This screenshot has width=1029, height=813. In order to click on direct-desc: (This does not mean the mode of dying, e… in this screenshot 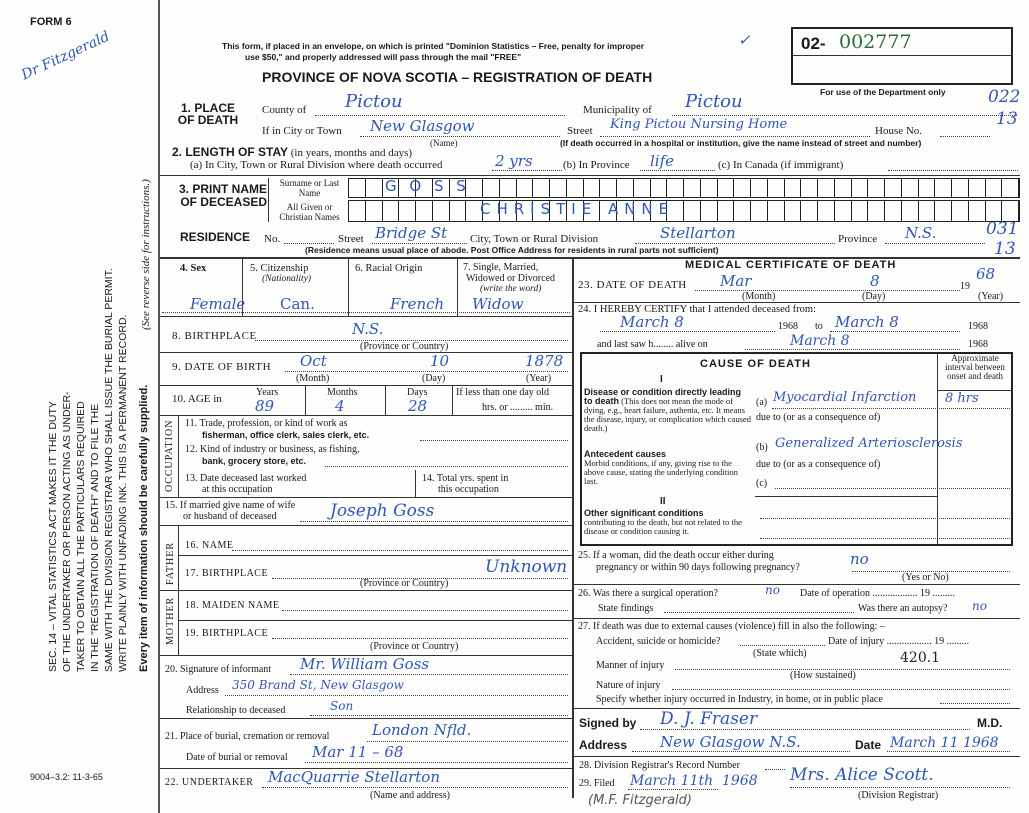, I will do `click(668, 414)`.